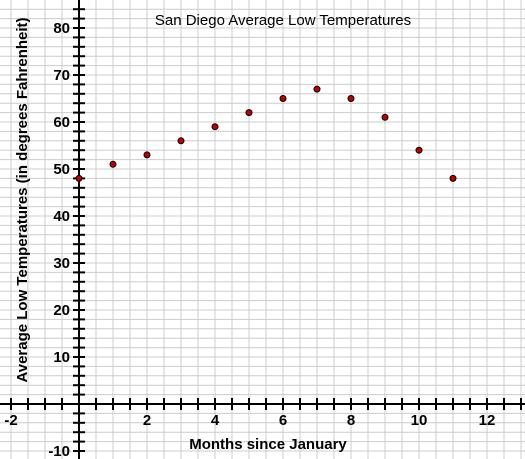 This screenshot has width=525, height=459. I want to click on y-tick-label: 40, so click(61, 216).